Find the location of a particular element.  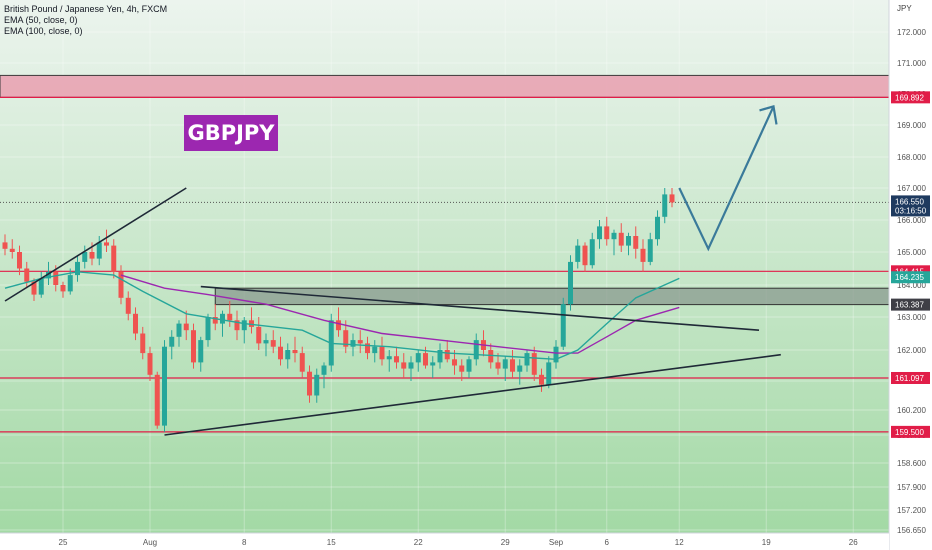

time-tick-label: 19 is located at coordinates (766, 542).